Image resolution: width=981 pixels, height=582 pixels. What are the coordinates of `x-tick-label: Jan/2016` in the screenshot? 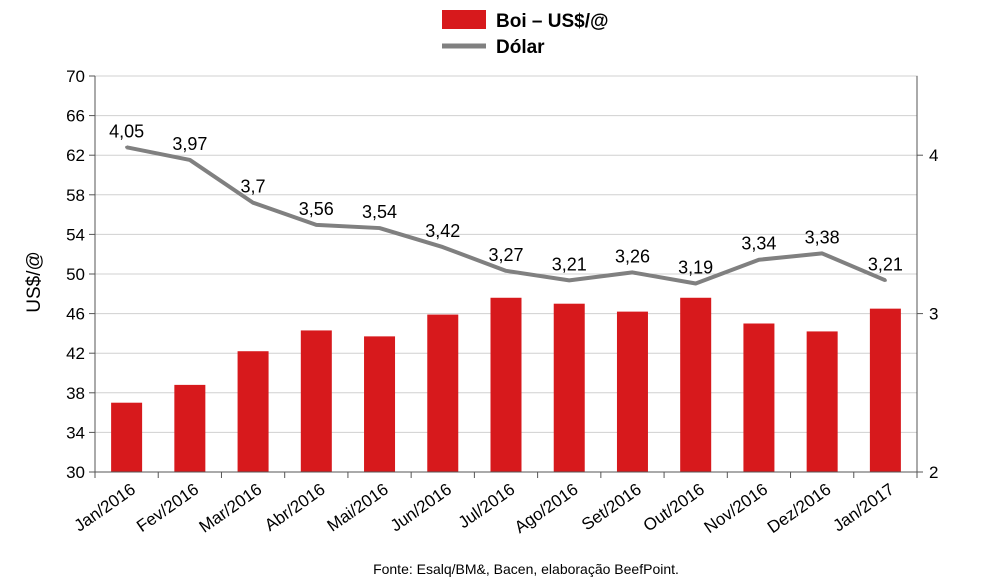 It's located at (105, 508).